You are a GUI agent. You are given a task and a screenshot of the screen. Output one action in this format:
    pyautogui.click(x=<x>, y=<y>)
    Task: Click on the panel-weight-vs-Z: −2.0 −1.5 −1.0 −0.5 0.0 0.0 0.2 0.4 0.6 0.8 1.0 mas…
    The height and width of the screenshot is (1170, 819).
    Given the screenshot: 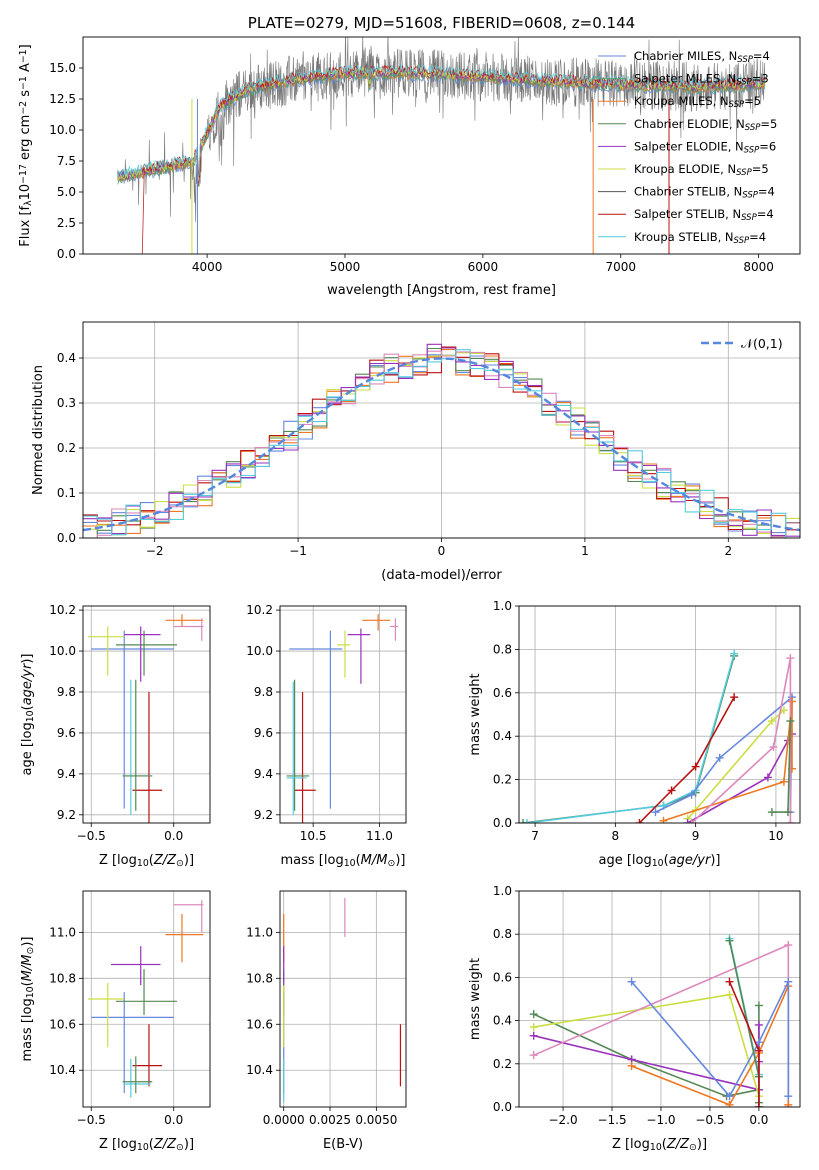 What is the action you would take?
    pyautogui.click(x=634, y=1018)
    